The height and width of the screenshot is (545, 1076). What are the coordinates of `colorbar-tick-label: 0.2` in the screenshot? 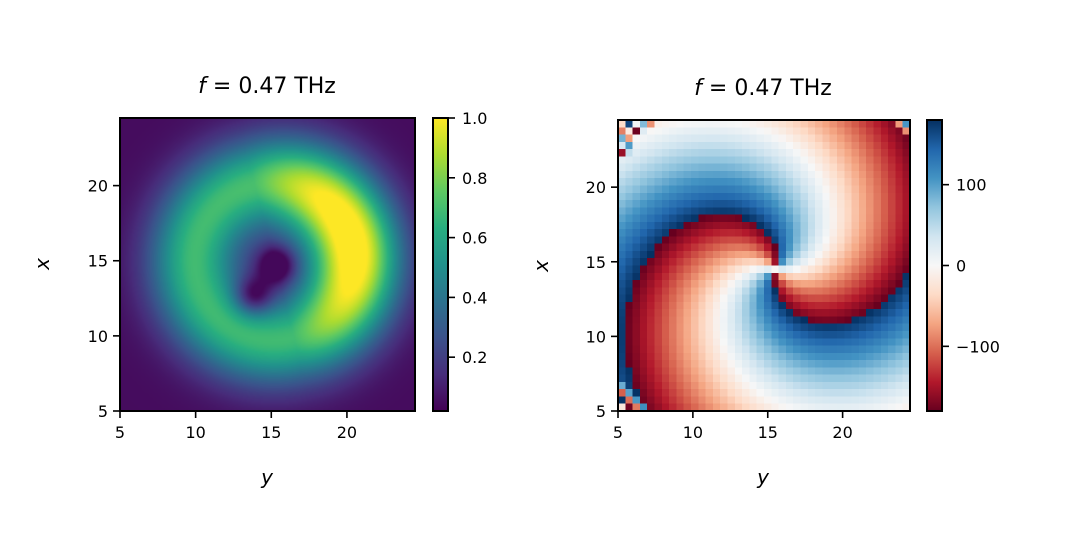 It's located at (474, 357).